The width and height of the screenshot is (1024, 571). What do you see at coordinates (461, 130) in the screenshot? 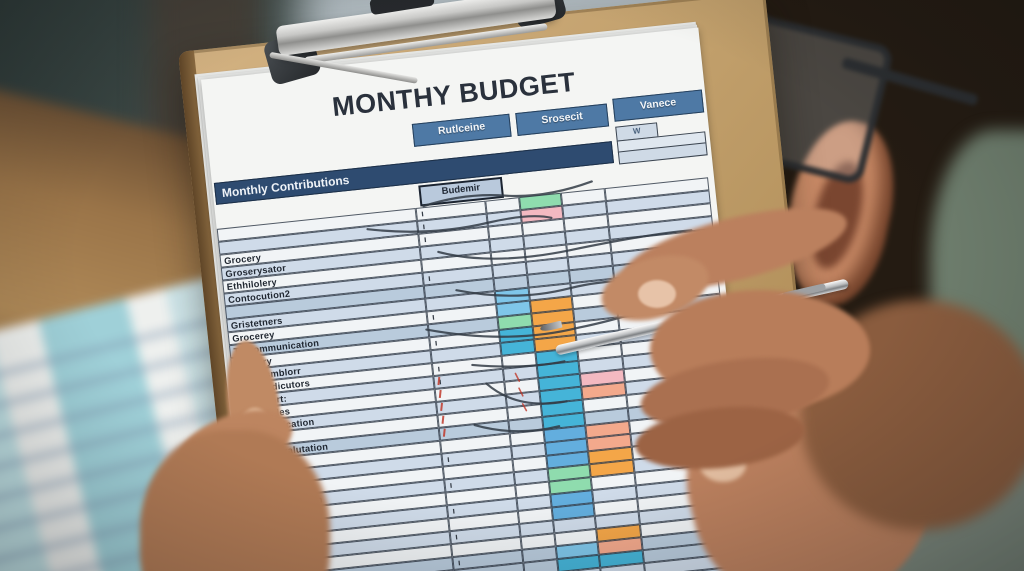
I see `column-header: Rutlceine` at bounding box center [461, 130].